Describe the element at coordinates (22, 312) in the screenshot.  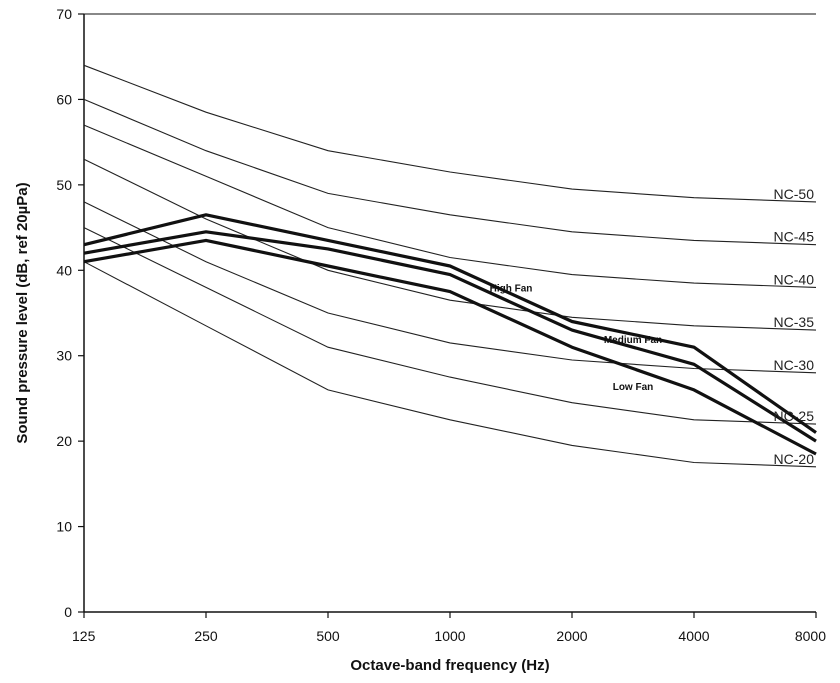
I see `y-axis-title: Sound pressure level (dB, ref 20µPa)` at that location.